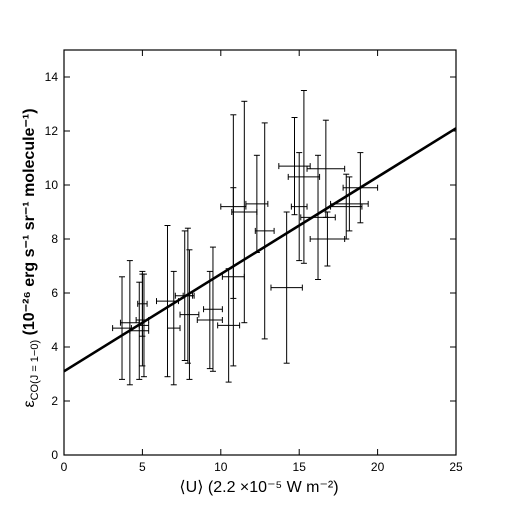 This screenshot has height=506, width=506. What do you see at coordinates (54, 293) in the screenshot?
I see `y-tick-label: 6` at bounding box center [54, 293].